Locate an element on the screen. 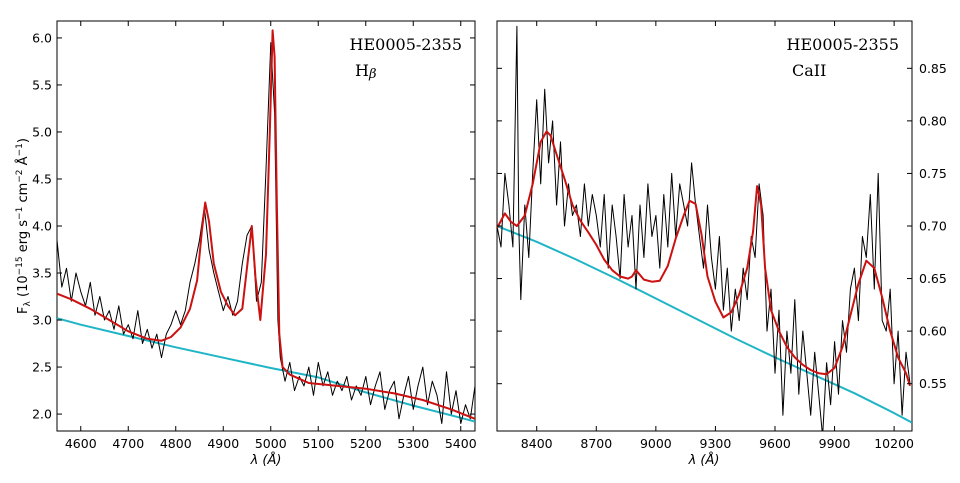 This screenshot has width=960, height=483. caii-y-tick-label: 0.75 is located at coordinates (933, 173).